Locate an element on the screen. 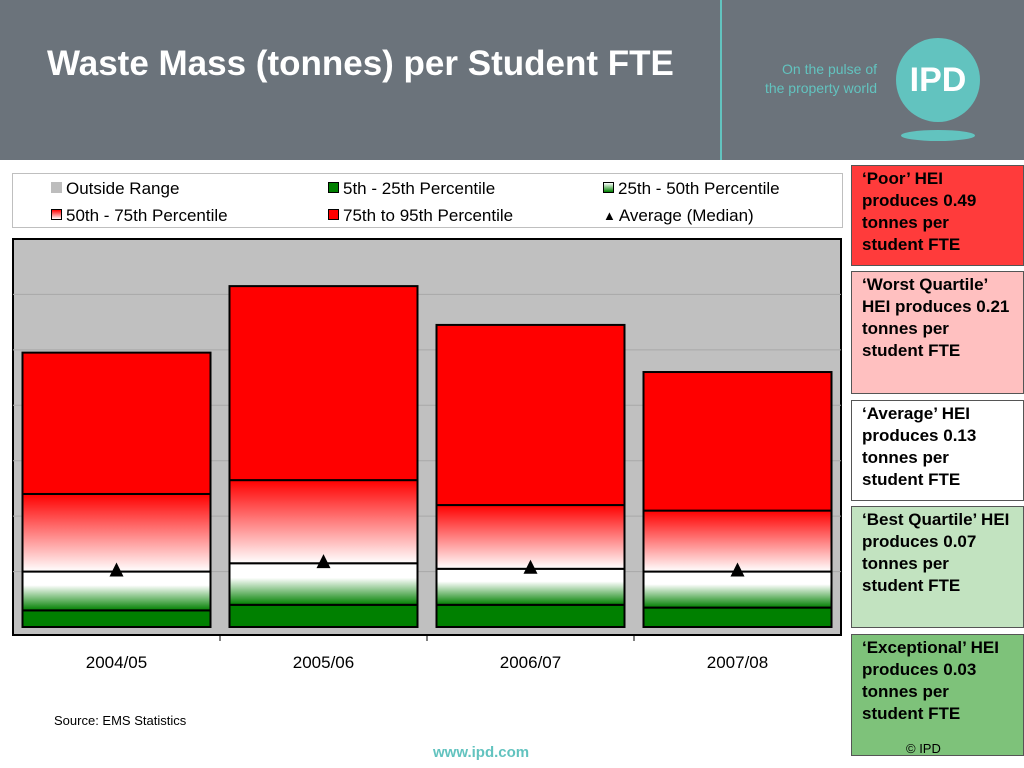 This screenshot has height=768, width=1024. ipd-logo: IPD is located at coordinates (938, 80).